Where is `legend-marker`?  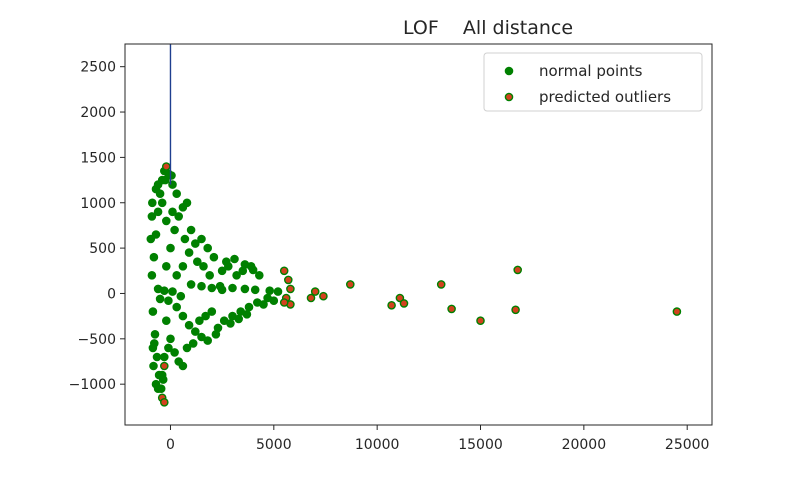 legend-marker is located at coordinates (509, 71).